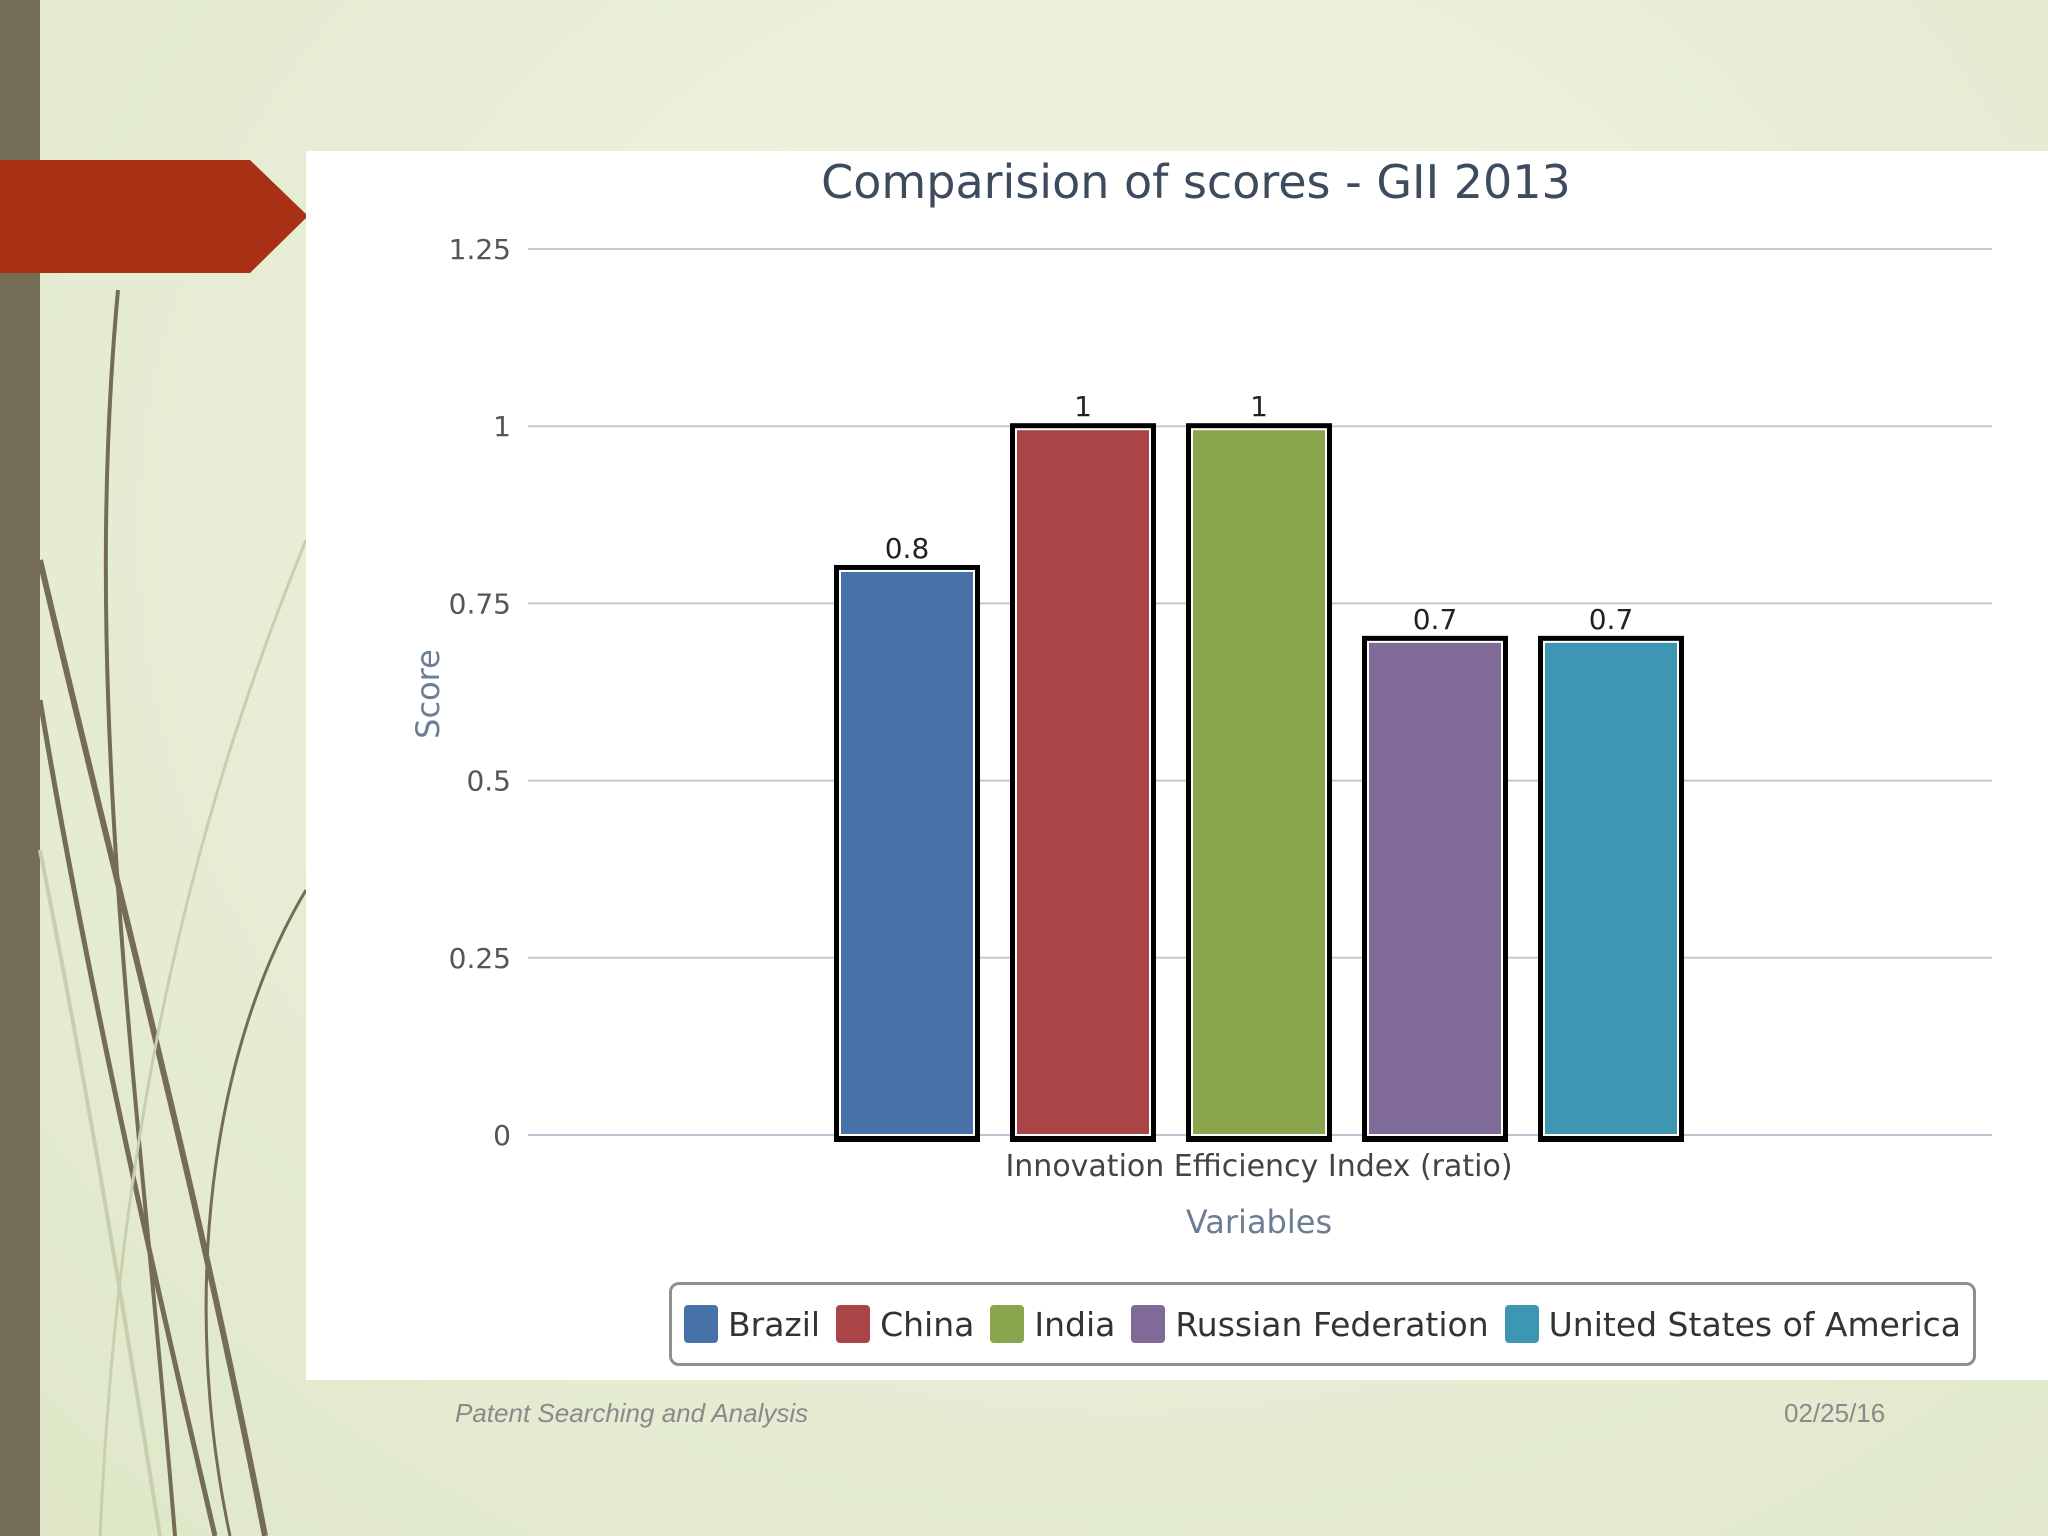 This screenshot has width=2048, height=1536. Describe the element at coordinates (907, 548) in the screenshot. I see `data-label: 0.8` at that location.